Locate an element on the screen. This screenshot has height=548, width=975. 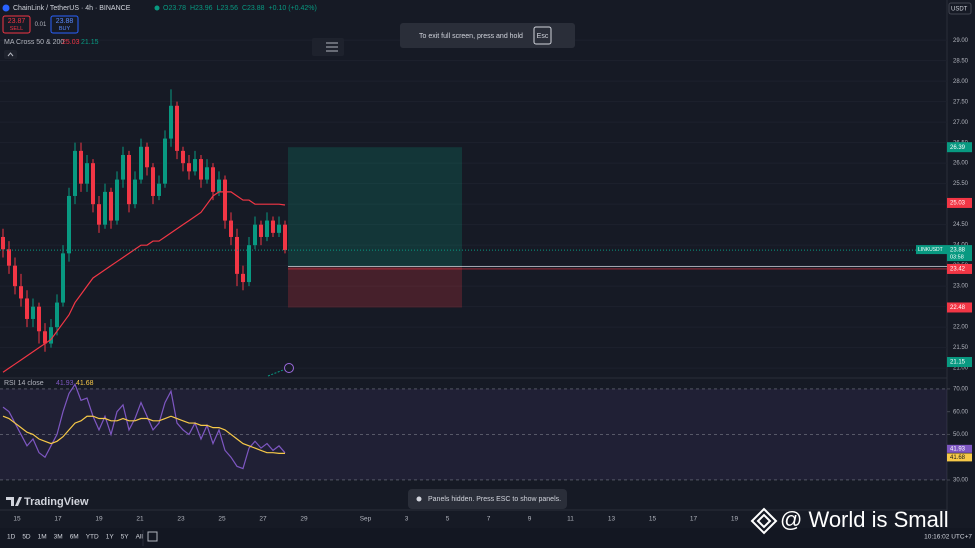
range-button: 3M is located at coordinates (58, 537).